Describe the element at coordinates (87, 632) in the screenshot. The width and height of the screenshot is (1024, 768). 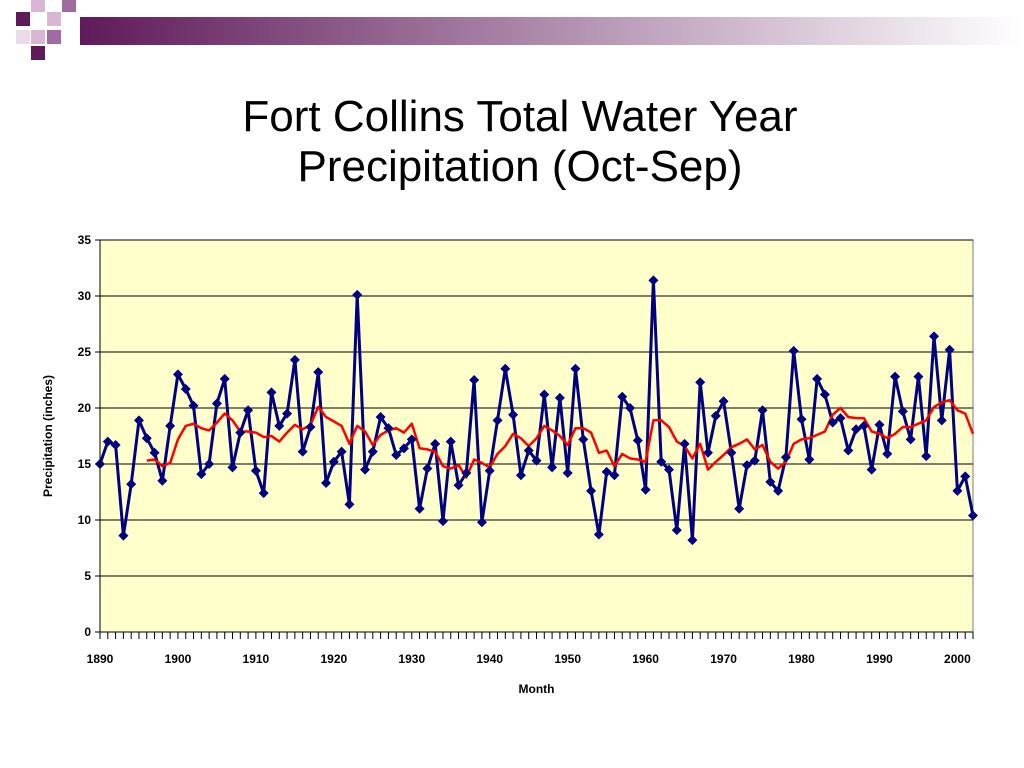
I see `y-tick-label: 0` at that location.